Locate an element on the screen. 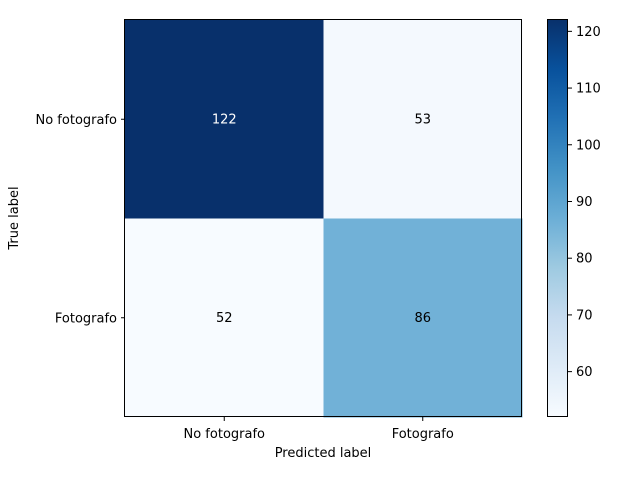 This screenshot has width=640, height=480. colorbar-tick-label: 60 is located at coordinates (584, 372).